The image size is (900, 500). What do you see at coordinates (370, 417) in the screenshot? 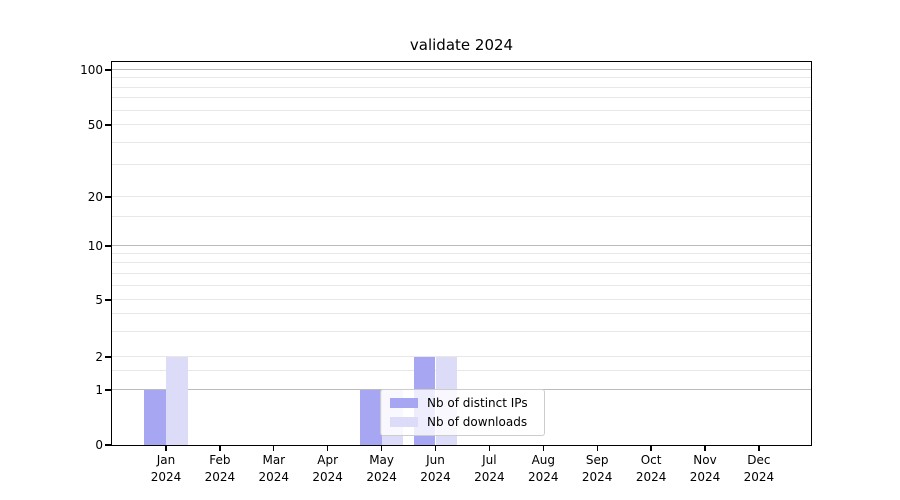
I see `bar-distinct-ips-may` at bounding box center [370, 417].